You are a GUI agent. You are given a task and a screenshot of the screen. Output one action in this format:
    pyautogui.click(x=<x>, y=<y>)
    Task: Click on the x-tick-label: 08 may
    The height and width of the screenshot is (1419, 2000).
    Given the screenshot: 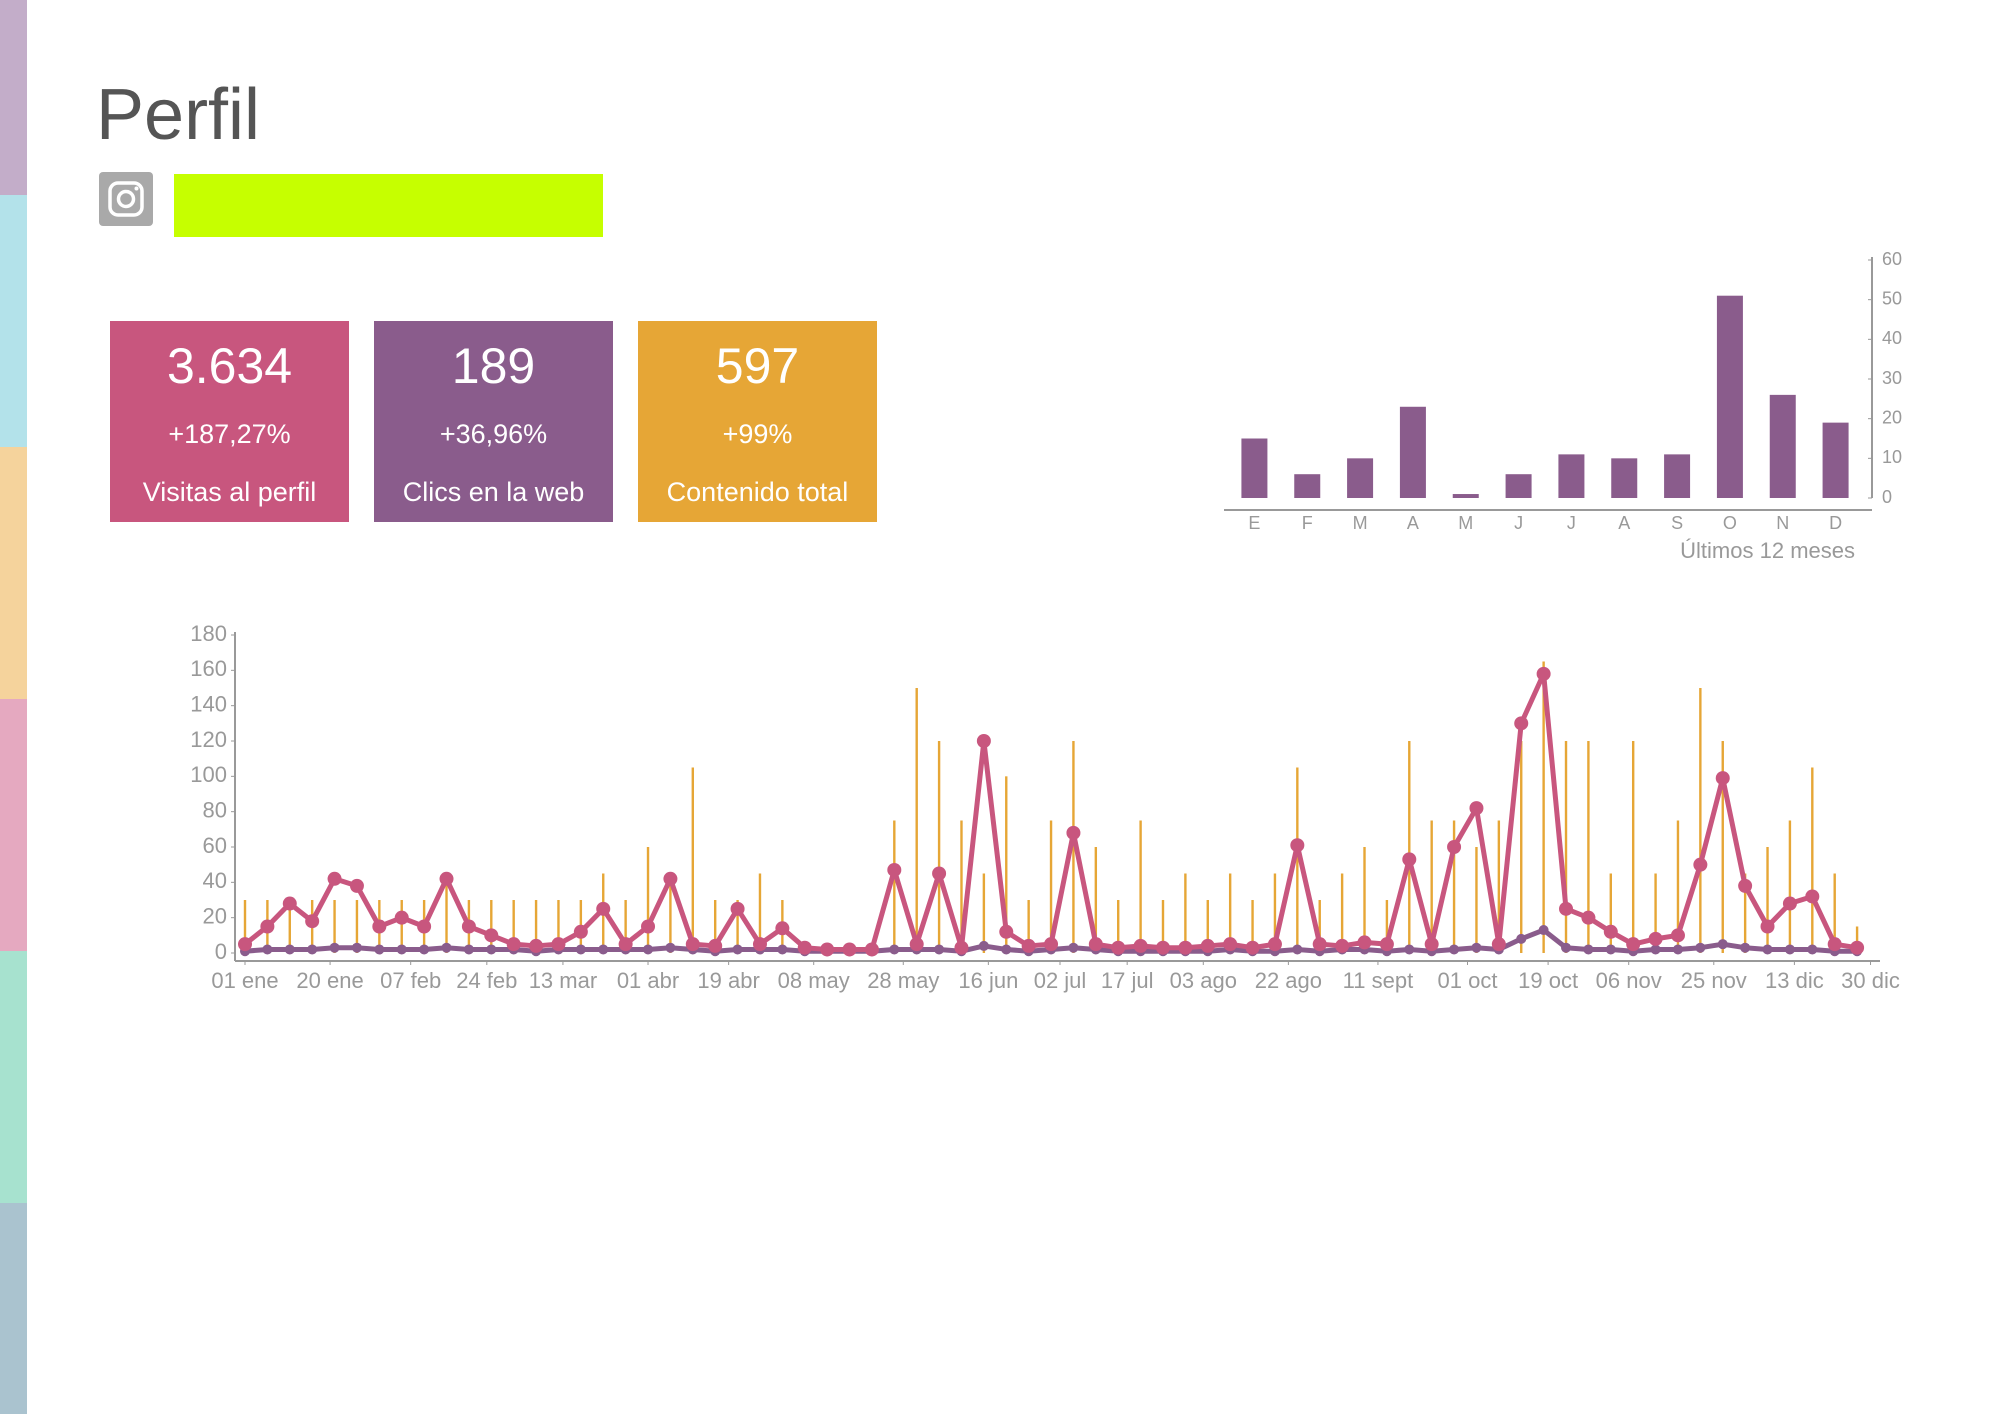 What is the action you would take?
    pyautogui.click(x=814, y=980)
    